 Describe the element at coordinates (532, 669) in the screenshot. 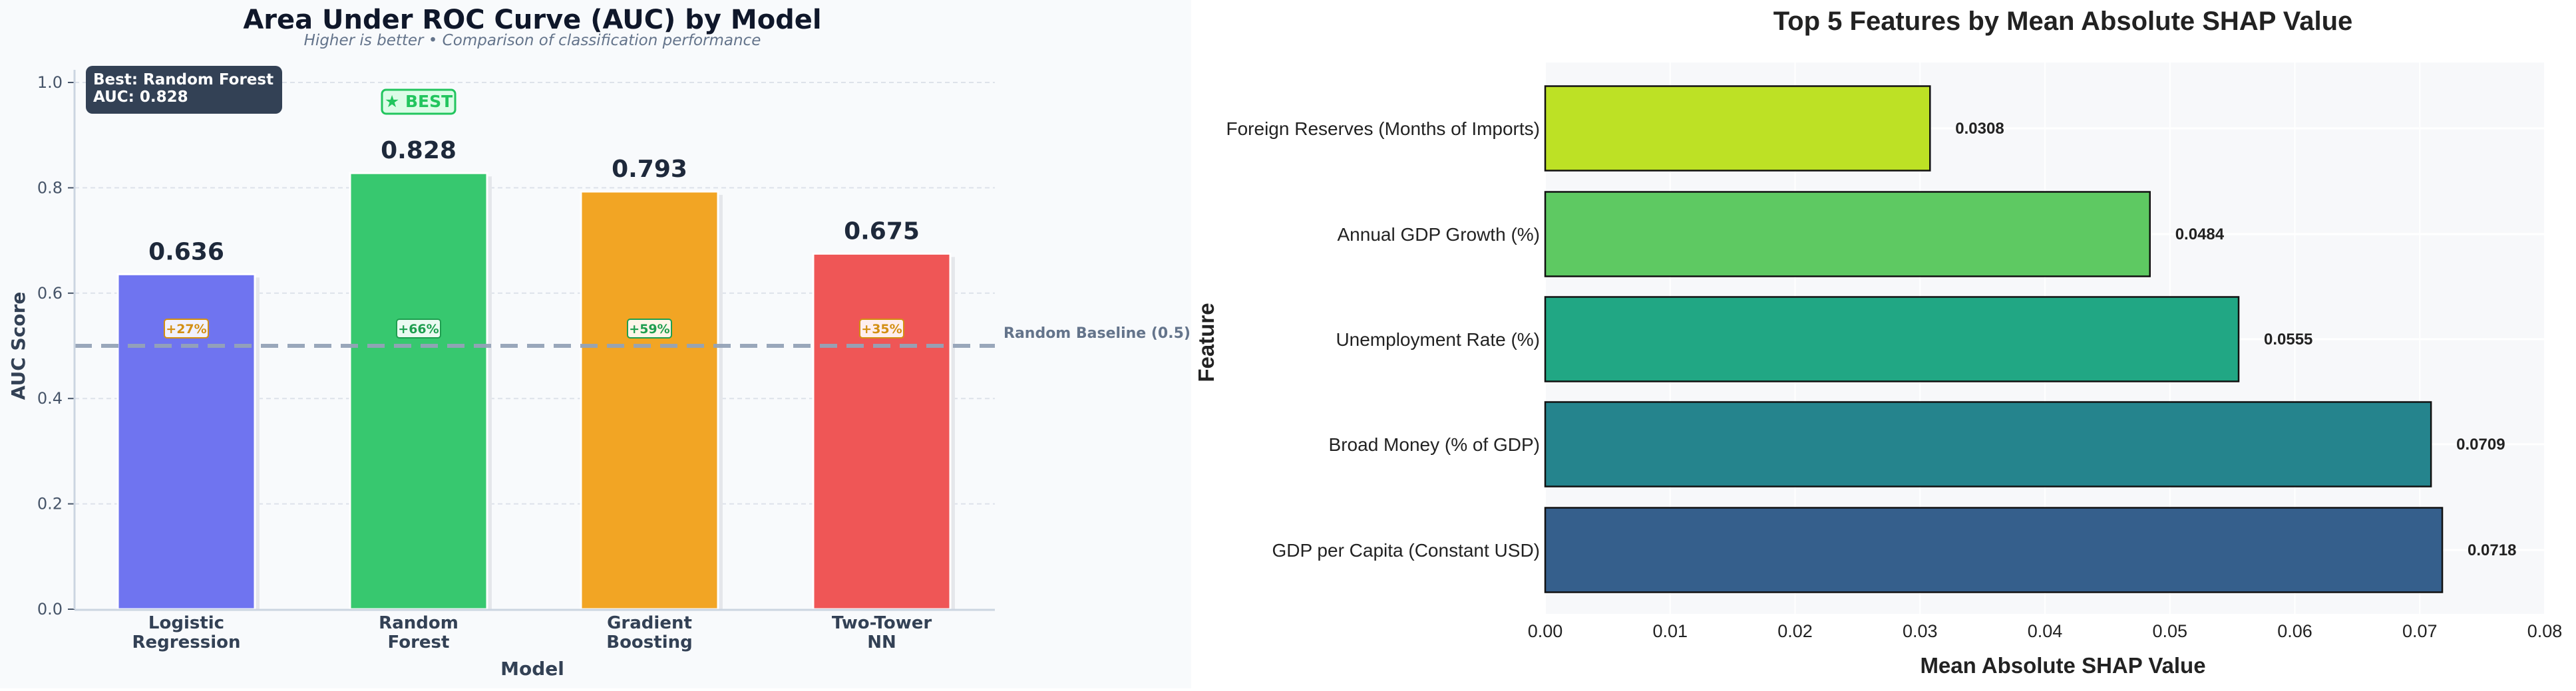

I see `auc-x-axis-label: Model` at that location.